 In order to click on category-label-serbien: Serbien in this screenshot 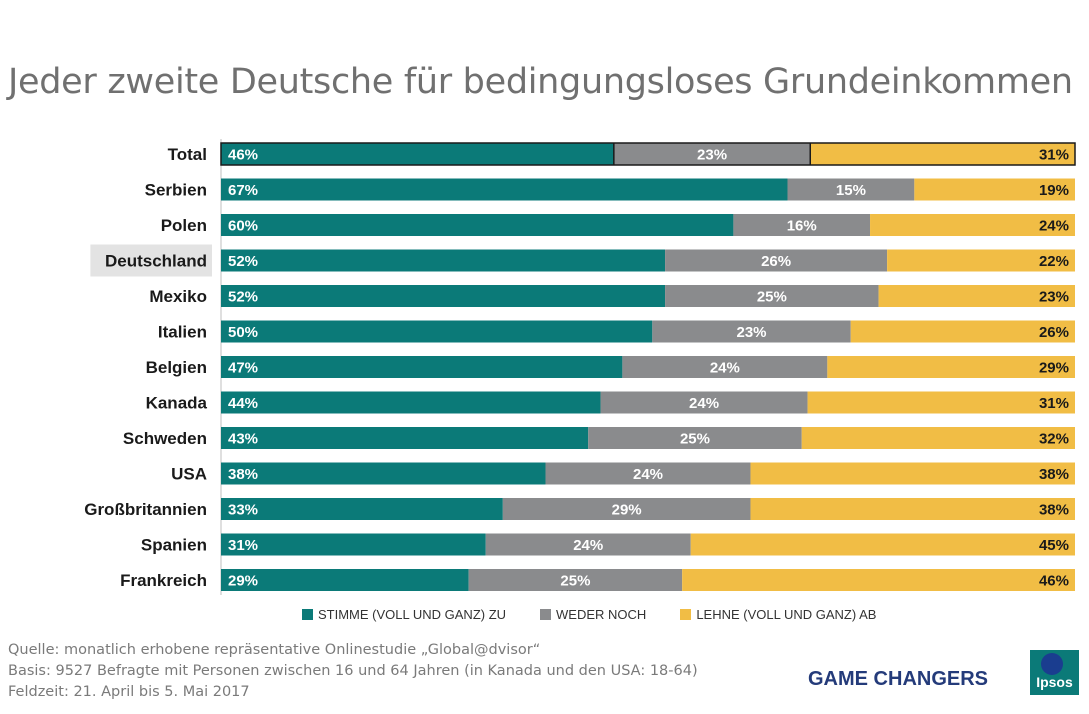, I will do `click(176, 190)`.